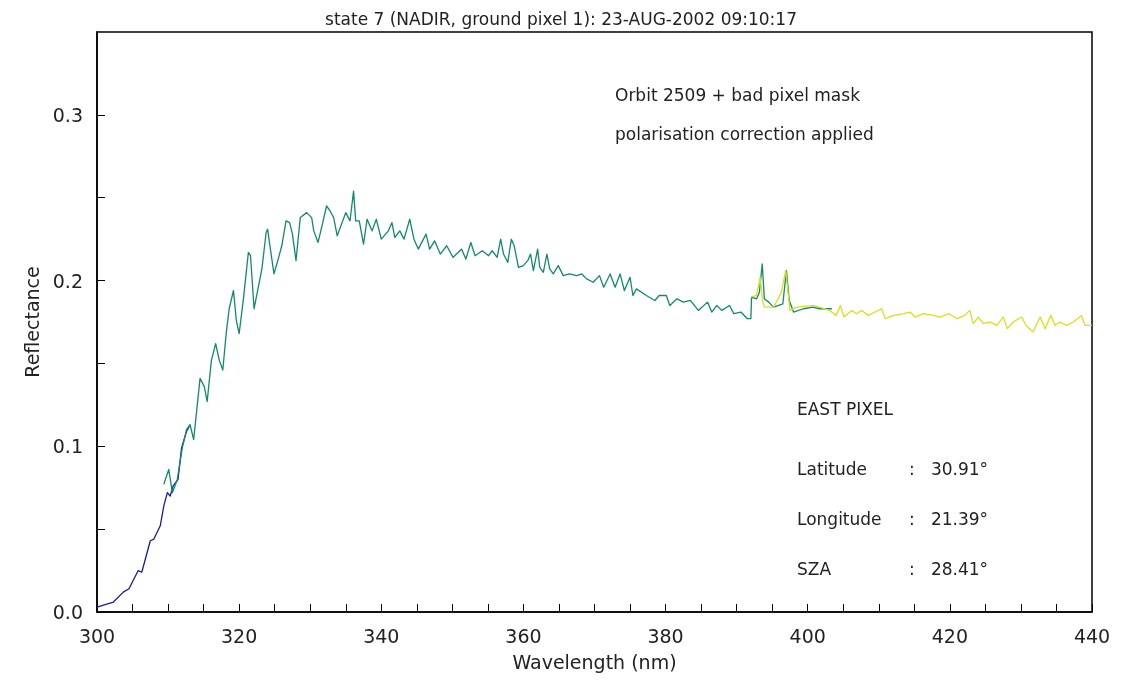 Image resolution: width=1122 pixels, height=691 pixels. What do you see at coordinates (67, 114) in the screenshot?
I see `y-tick-label: 0.3` at bounding box center [67, 114].